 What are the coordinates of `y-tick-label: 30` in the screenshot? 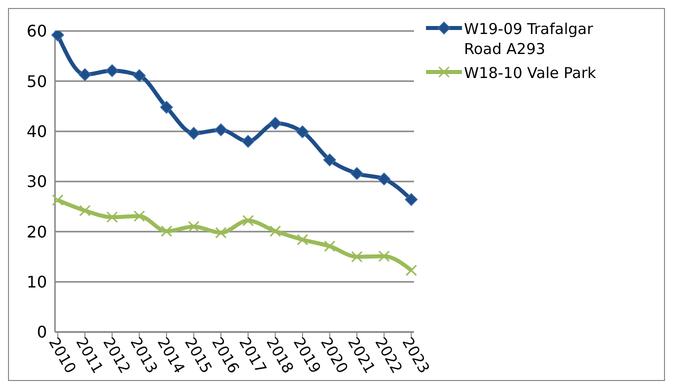 It's located at (36, 182).